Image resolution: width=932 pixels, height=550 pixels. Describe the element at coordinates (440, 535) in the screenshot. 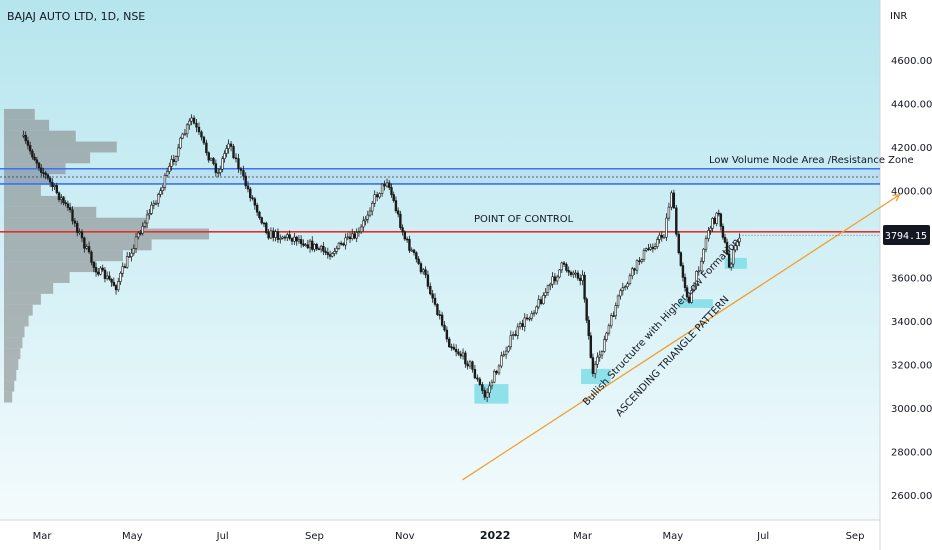

I see `time-axis-panel` at that location.